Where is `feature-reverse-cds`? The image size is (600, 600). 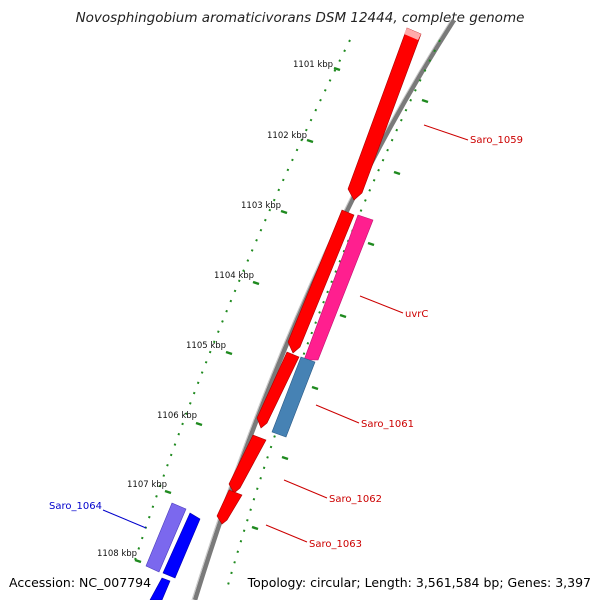
feature-reverse-cds is located at coordinates (181, 545).